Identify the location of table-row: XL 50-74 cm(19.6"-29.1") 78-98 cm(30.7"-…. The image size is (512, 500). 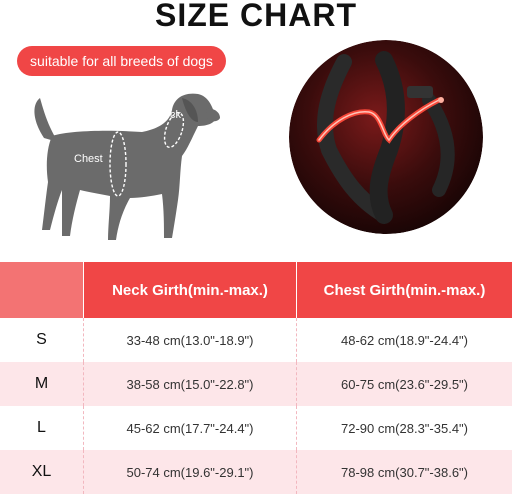
(256, 472).